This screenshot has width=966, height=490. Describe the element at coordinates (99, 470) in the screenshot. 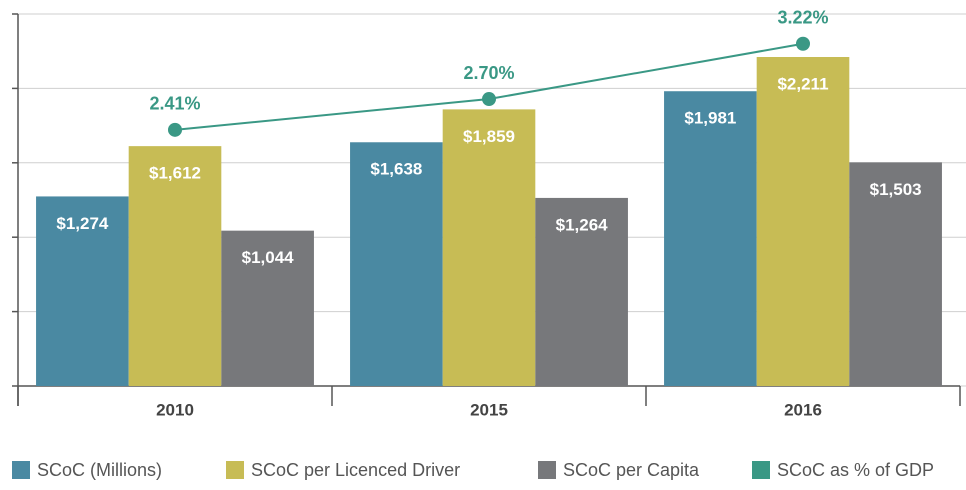

I see `legend-label: SCoC (Millions)` at that location.